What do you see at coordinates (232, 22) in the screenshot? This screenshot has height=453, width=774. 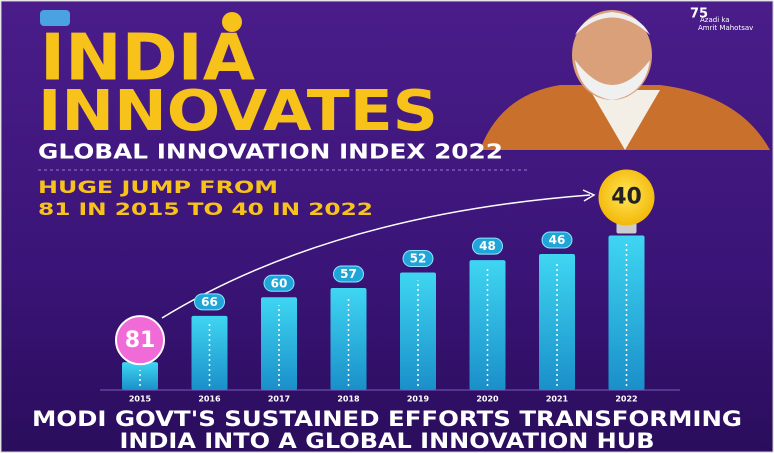 I see `bulb-icon` at bounding box center [232, 22].